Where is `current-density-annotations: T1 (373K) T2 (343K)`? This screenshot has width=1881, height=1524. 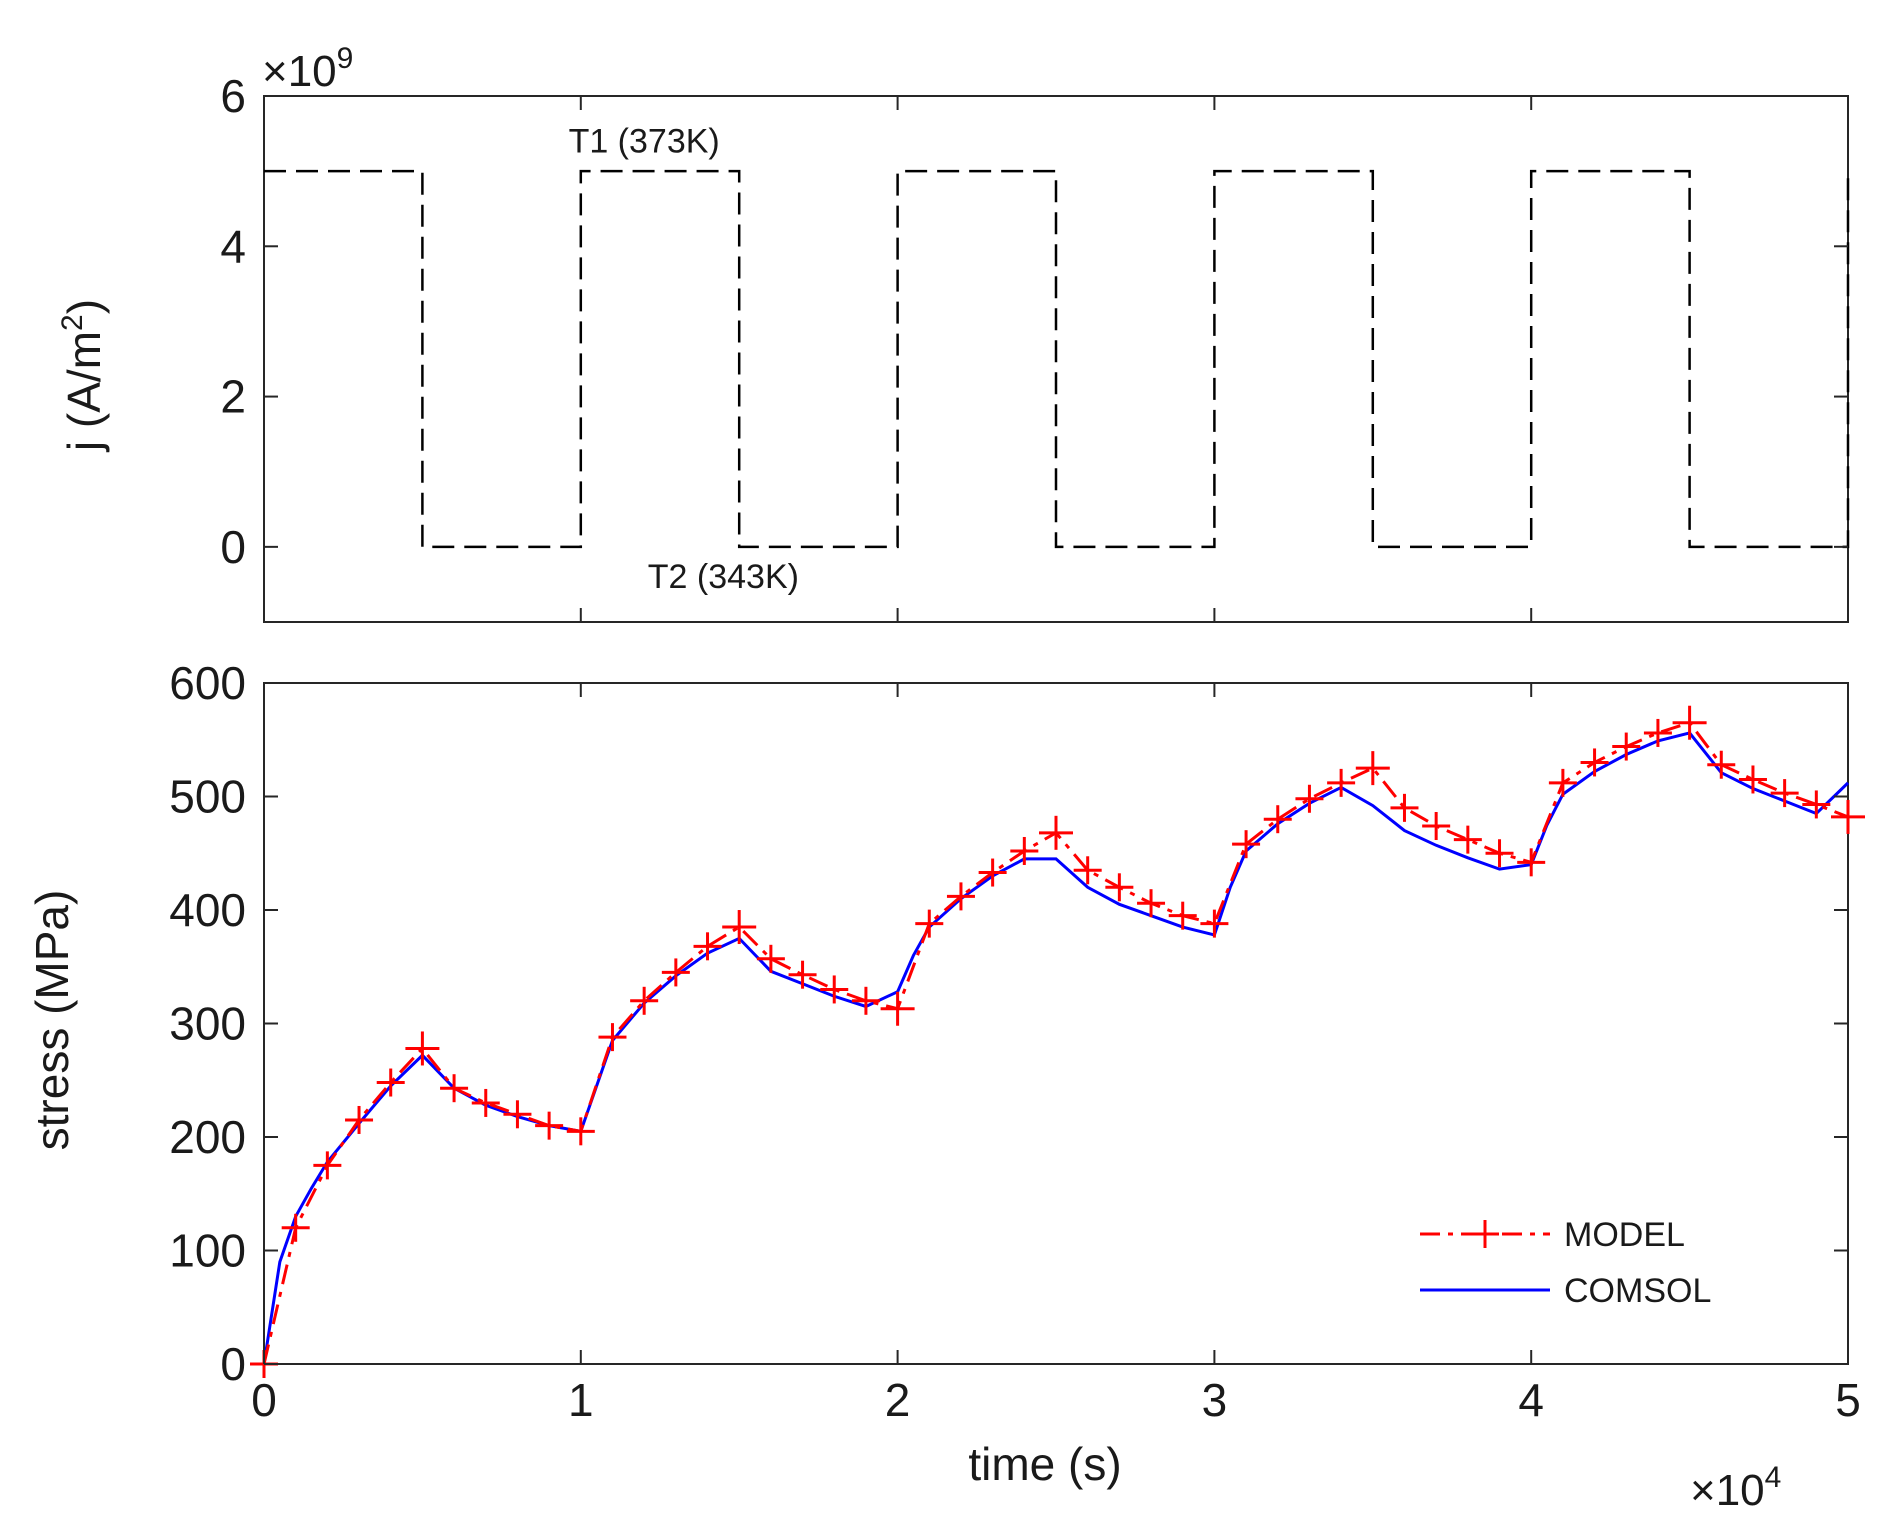 current-density-annotations: T1 (373K) T2 (343K) is located at coordinates (684, 359).